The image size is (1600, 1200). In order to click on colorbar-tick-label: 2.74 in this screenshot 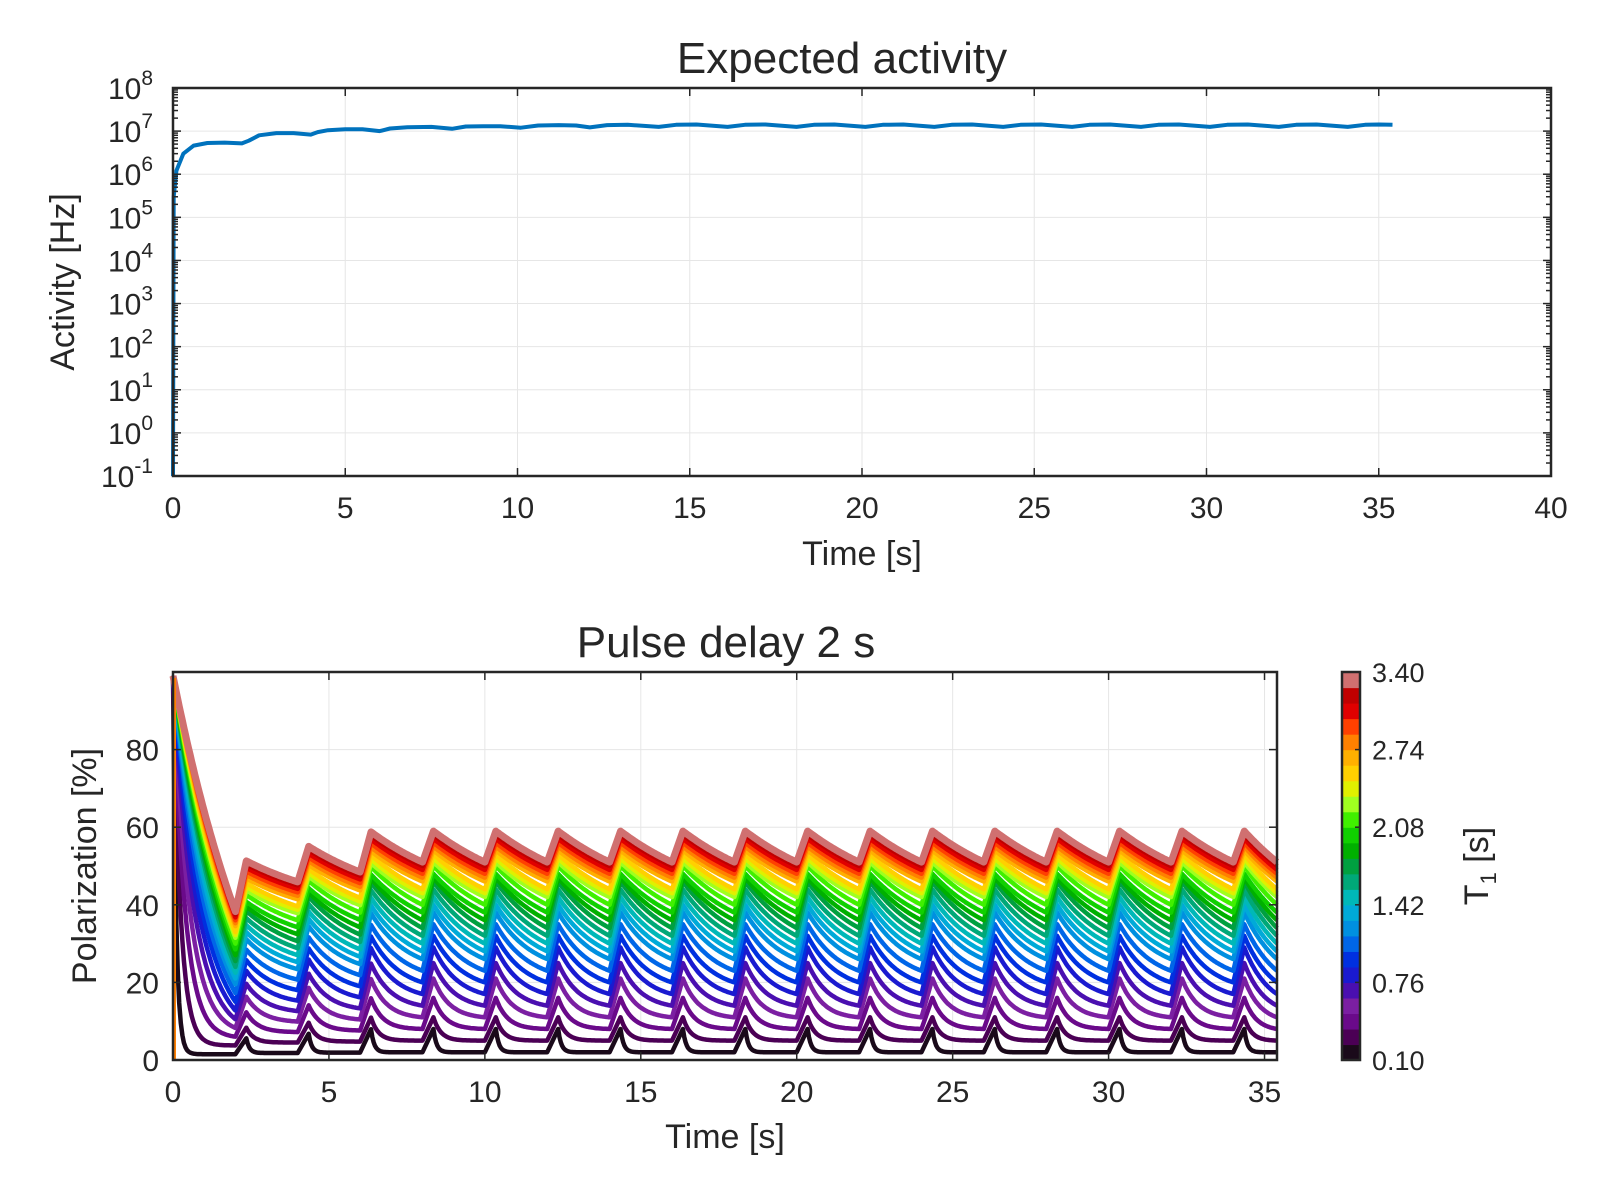, I will do `click(1398, 751)`.